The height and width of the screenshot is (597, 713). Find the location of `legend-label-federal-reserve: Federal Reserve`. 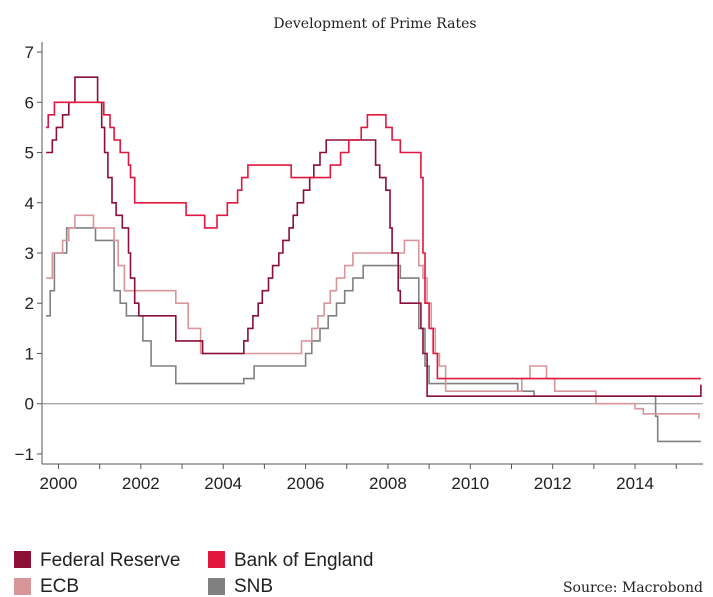

legend-label-federal-reserve: Federal Reserve is located at coordinates (110, 560).